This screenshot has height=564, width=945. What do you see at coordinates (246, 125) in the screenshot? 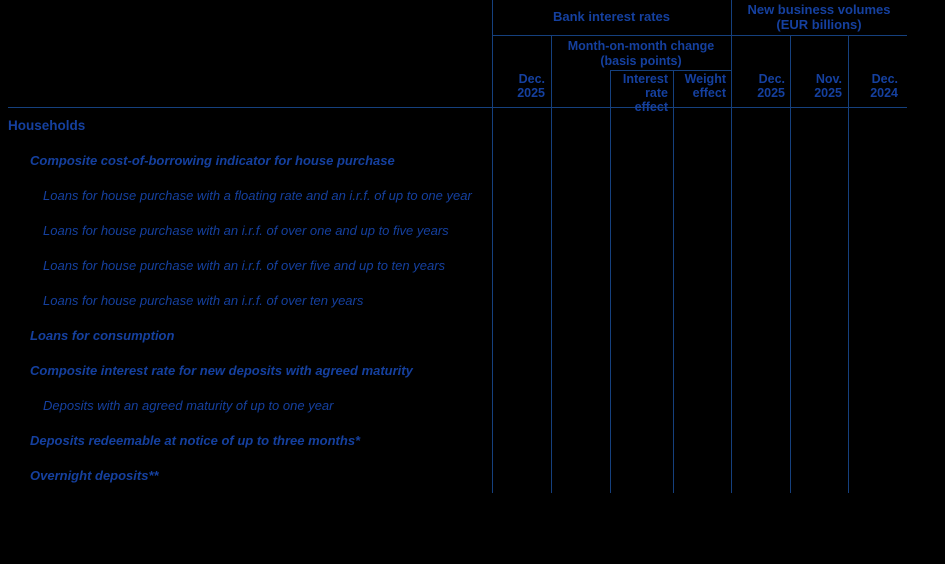
I see `table-row: Households` at bounding box center [246, 125].